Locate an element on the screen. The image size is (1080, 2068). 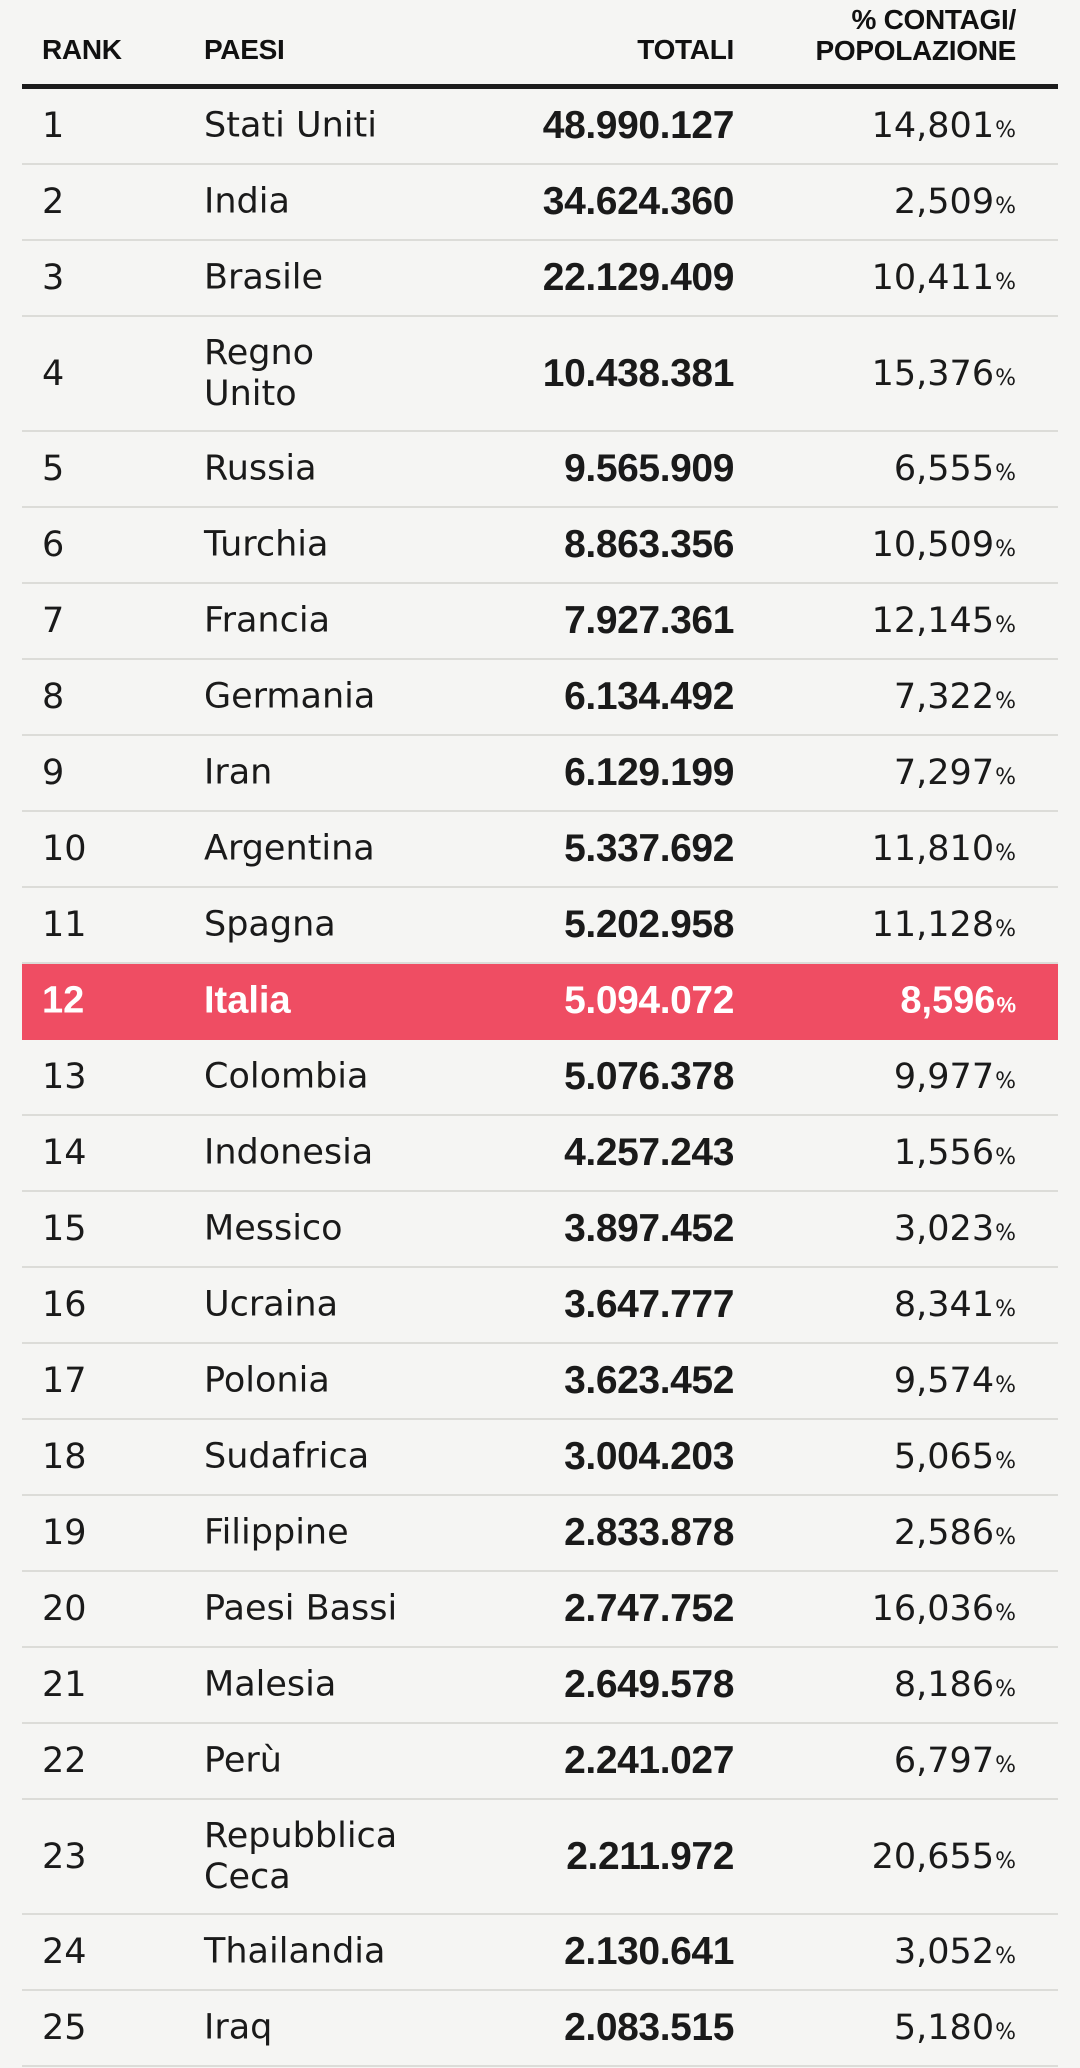
rank-cell: 17 is located at coordinates (64, 1381).